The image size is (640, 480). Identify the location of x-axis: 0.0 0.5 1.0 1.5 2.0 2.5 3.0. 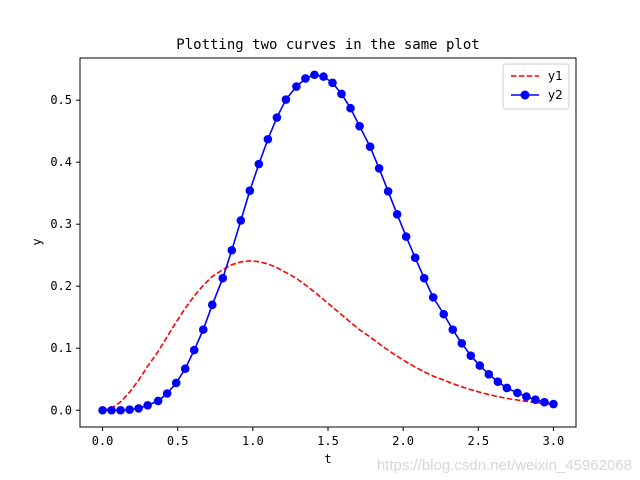
(328, 437).